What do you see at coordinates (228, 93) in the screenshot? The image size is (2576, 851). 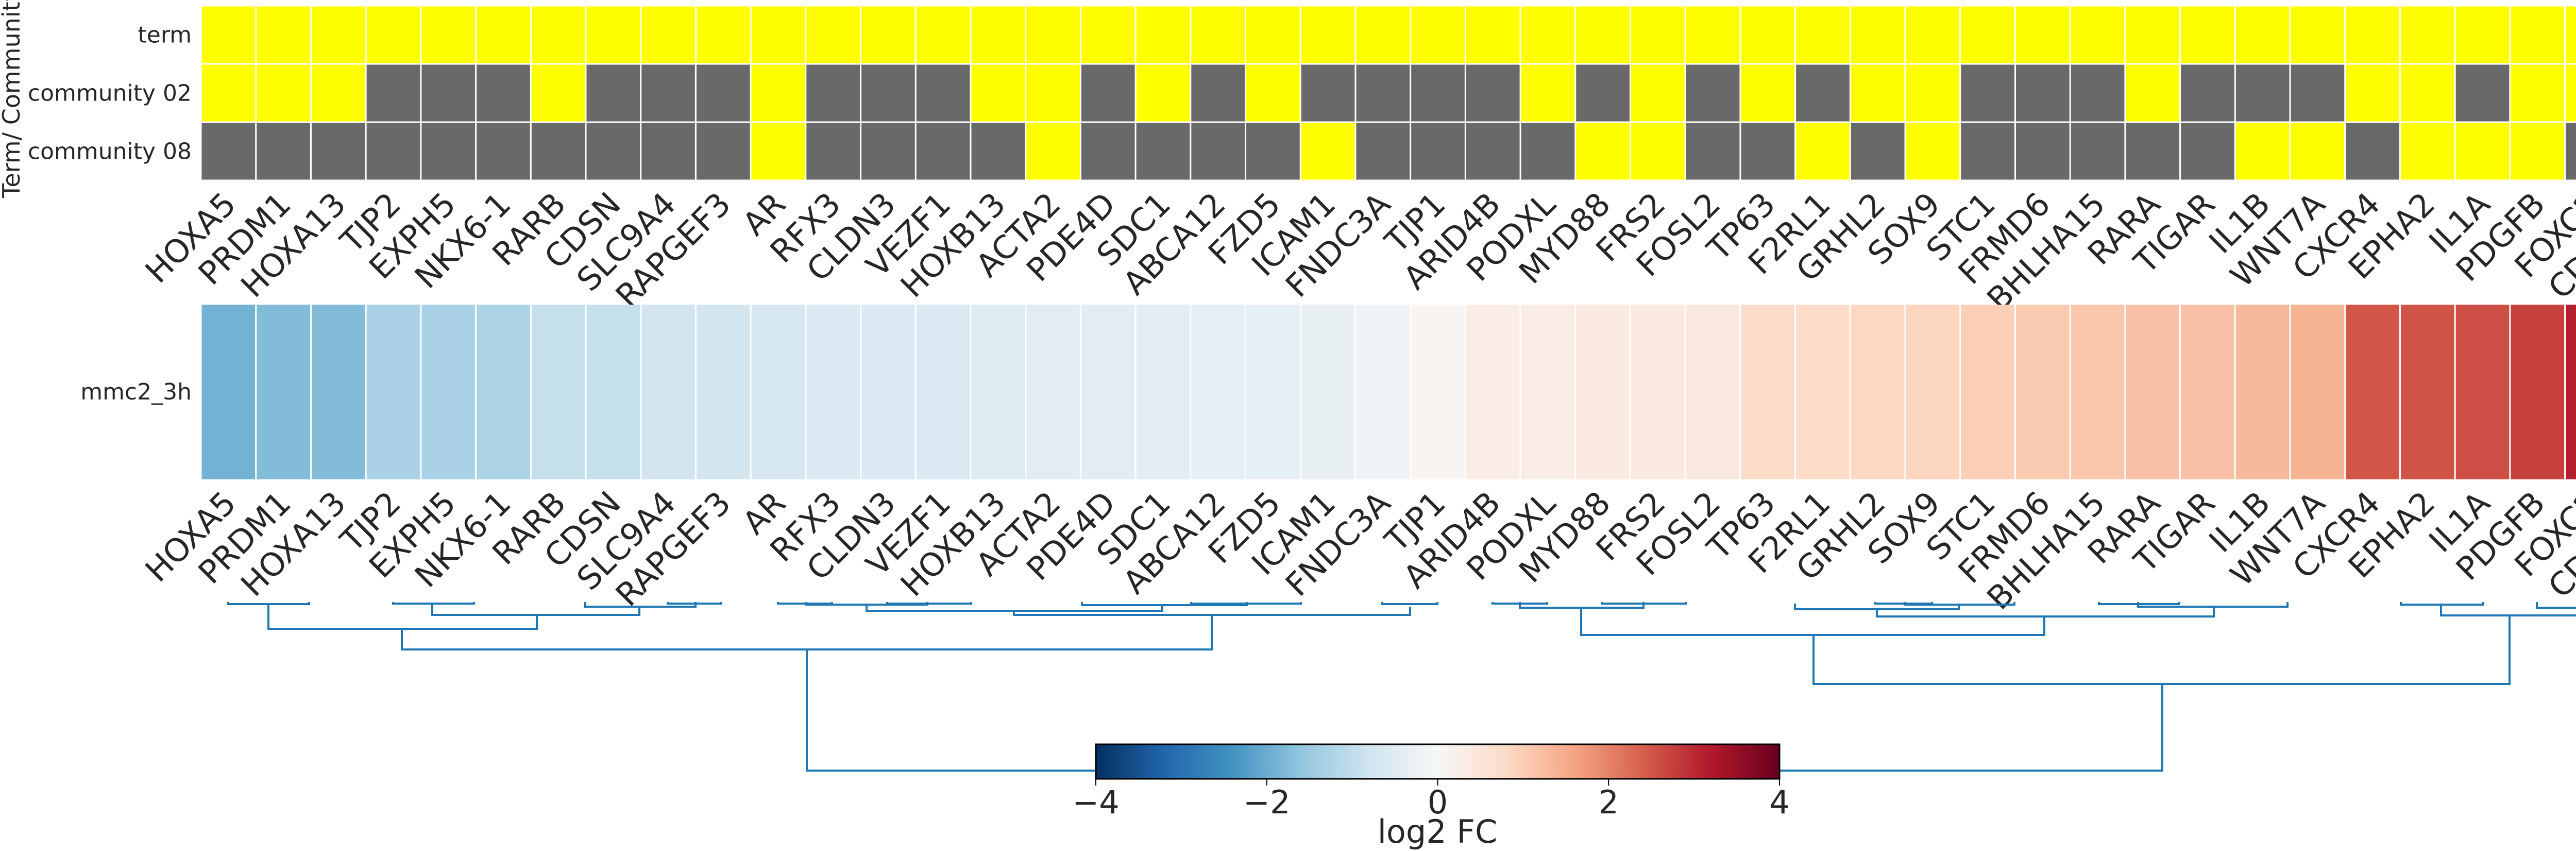 I see `cell-community-02-HOXA5` at bounding box center [228, 93].